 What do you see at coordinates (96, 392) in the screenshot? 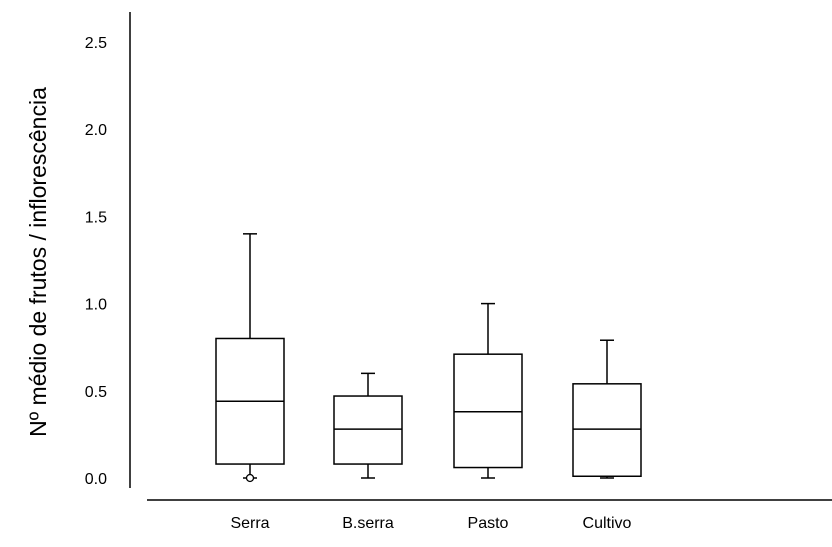
I see `y-tick-label: 0.5` at bounding box center [96, 392].